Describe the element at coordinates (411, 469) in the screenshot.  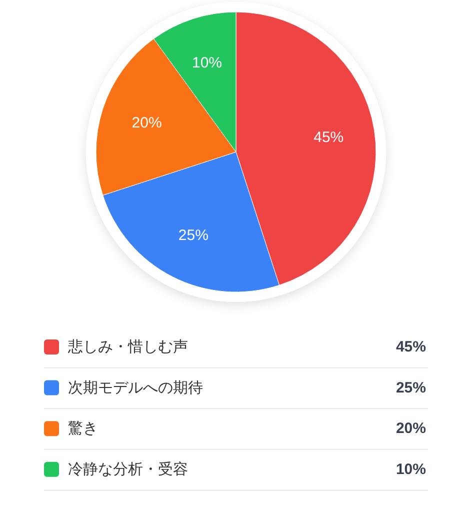
I see `text: 10%` at that location.